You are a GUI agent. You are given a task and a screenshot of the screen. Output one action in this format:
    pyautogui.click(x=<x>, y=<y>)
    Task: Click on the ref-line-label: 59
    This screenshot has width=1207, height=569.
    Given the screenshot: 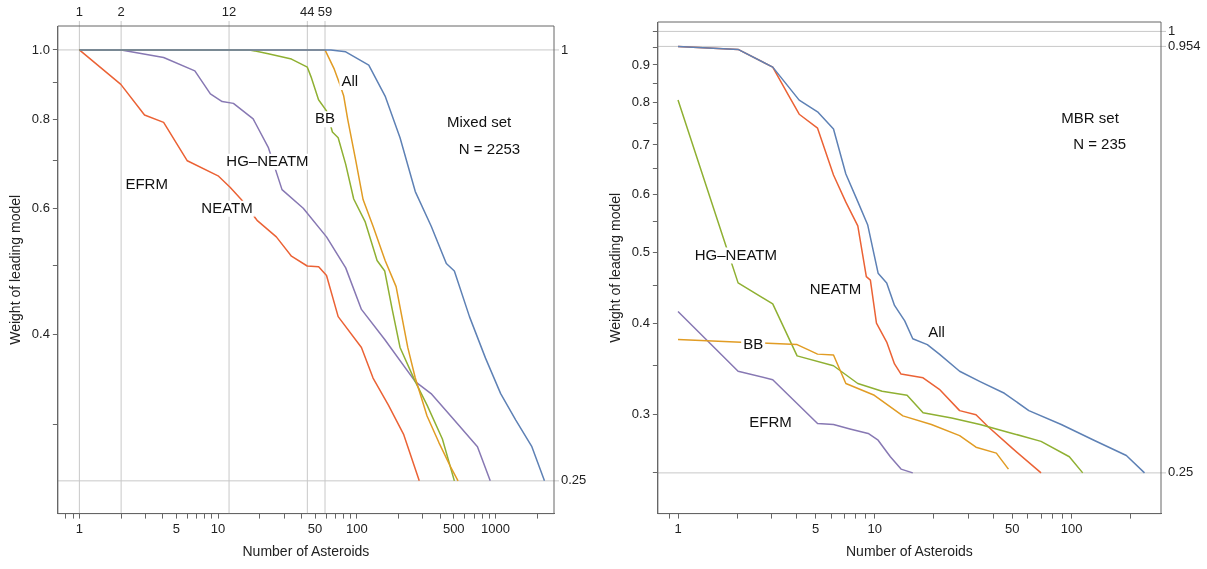 What is the action you would take?
    pyautogui.click(x=325, y=12)
    